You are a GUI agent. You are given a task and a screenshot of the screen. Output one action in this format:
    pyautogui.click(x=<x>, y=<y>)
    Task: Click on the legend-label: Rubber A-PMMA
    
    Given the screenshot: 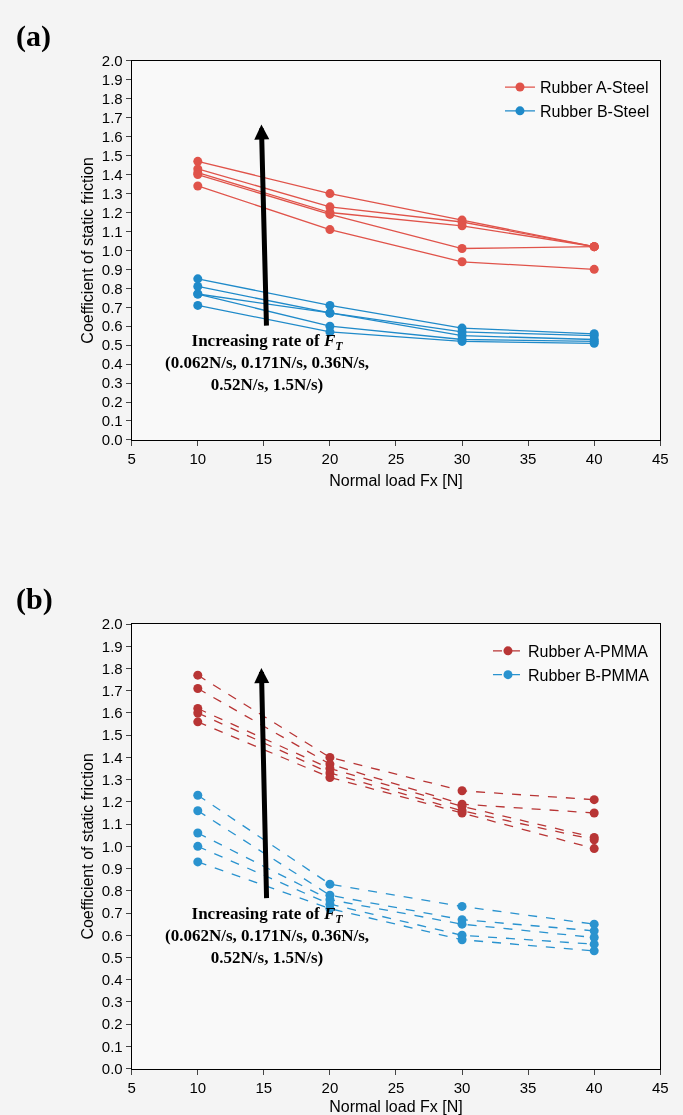 What is the action you would take?
    pyautogui.click(x=588, y=652)
    